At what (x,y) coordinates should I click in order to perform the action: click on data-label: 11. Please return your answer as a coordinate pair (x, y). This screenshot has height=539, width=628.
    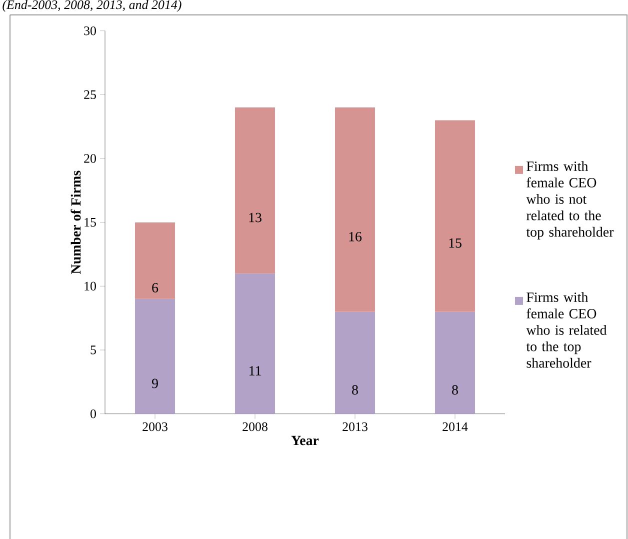
    Looking at the image, I should click on (255, 371).